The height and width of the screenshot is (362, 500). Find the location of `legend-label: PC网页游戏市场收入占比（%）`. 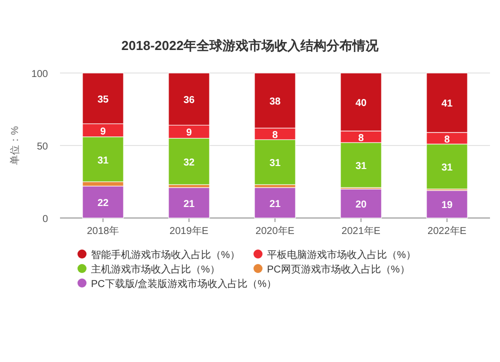

legend-label: PC网页游戏市场收入占比（%） is located at coordinates (338, 270).